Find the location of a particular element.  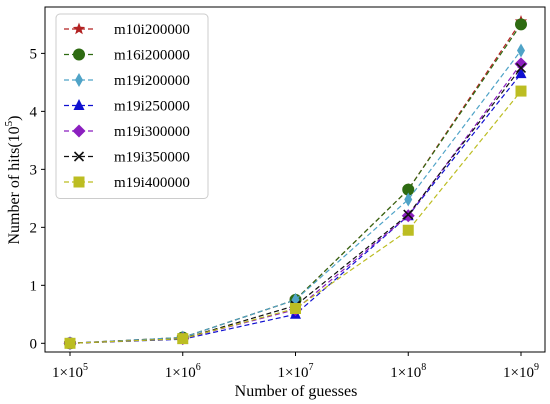

legend-label: m10i200000 is located at coordinates (152, 30).